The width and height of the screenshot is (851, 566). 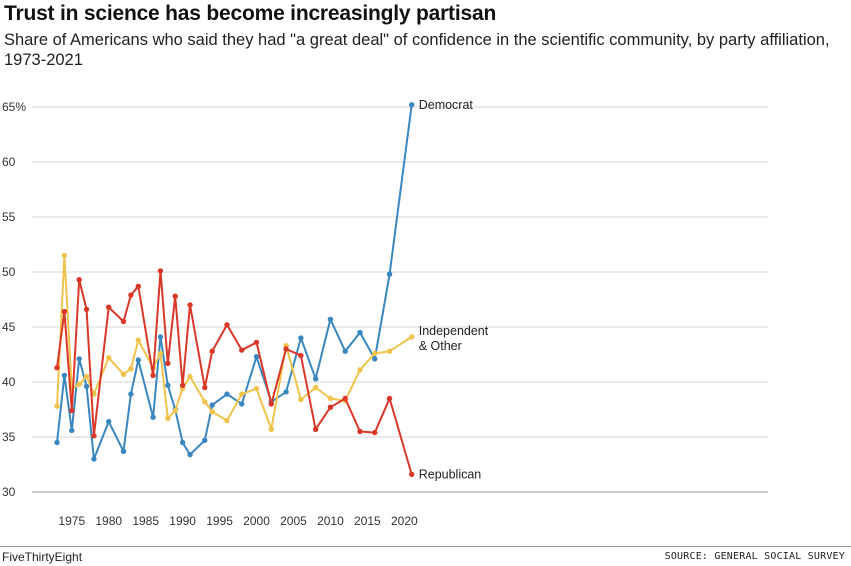 I want to click on source-credit: SOURCE: GENERAL SOCIAL SURVEY, so click(x=754, y=556).